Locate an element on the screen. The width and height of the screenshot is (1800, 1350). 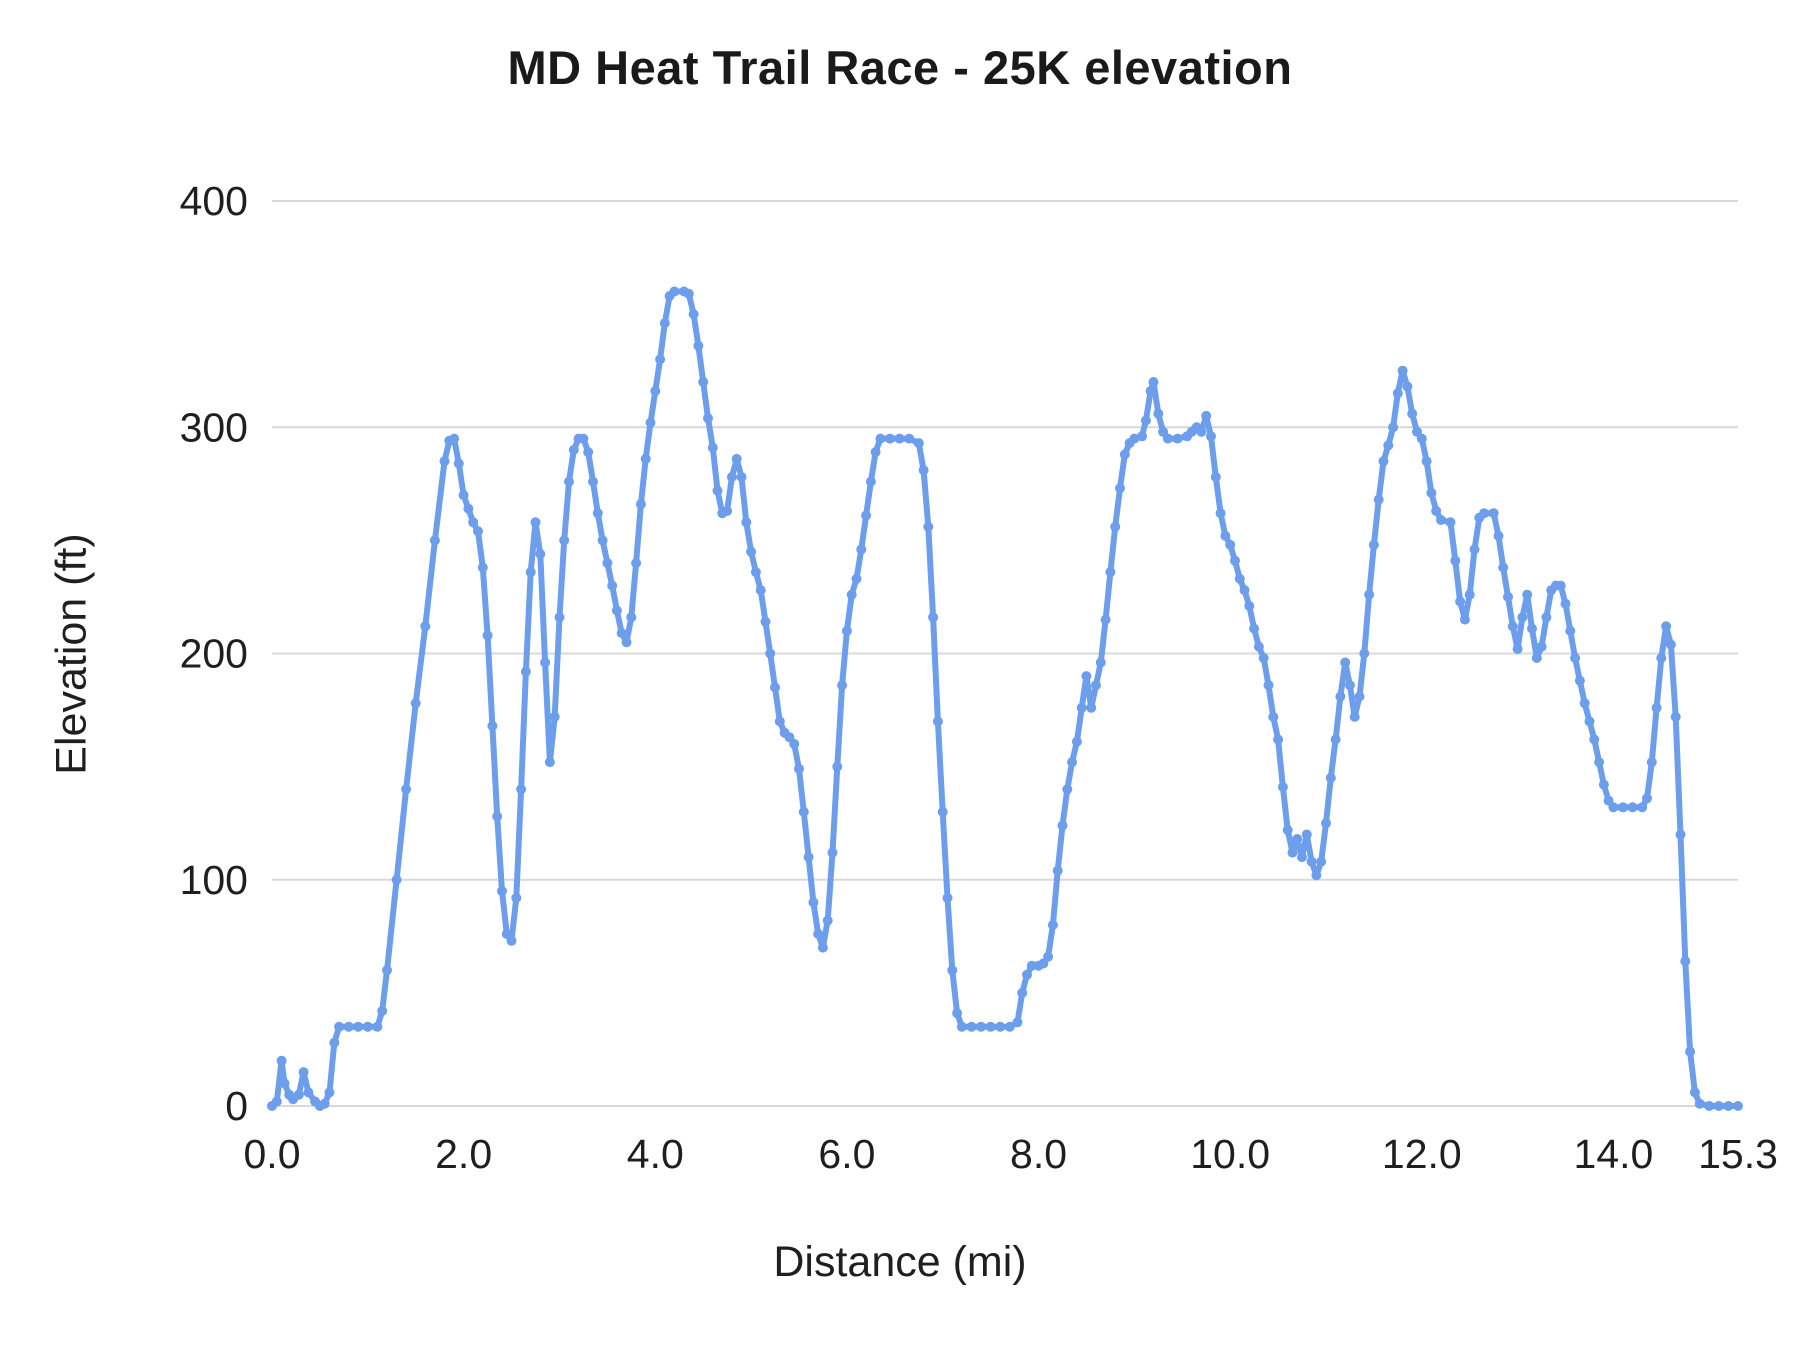
x-tick-label-4.0: 4.0 is located at coordinates (655, 1154).